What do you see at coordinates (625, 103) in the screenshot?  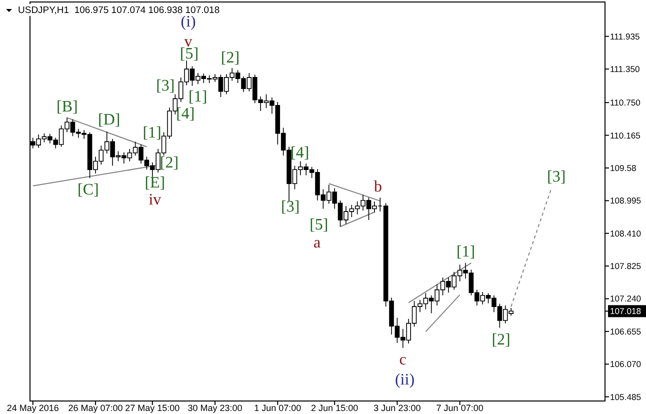 I see `y-tick-label: 110.750` at bounding box center [625, 103].